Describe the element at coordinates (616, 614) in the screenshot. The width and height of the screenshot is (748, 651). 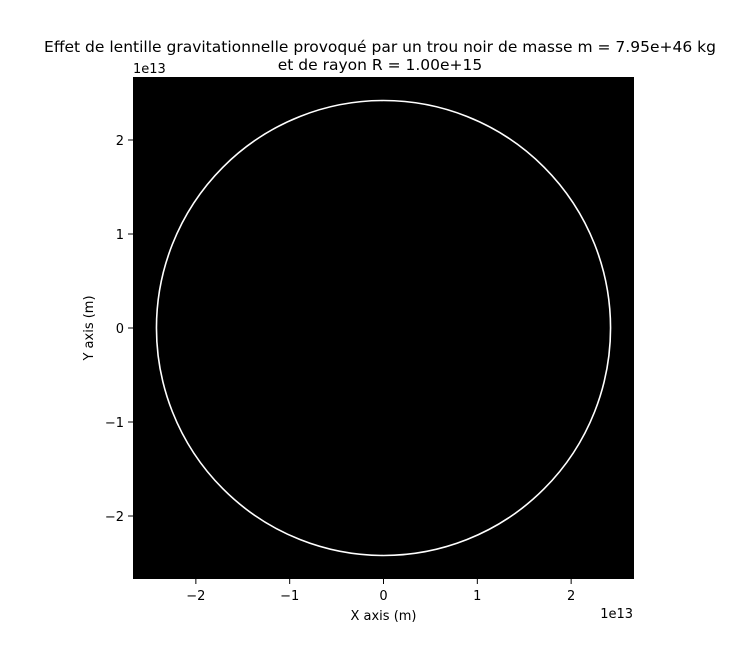
I see `x-axis-offset-label: 1e13` at that location.